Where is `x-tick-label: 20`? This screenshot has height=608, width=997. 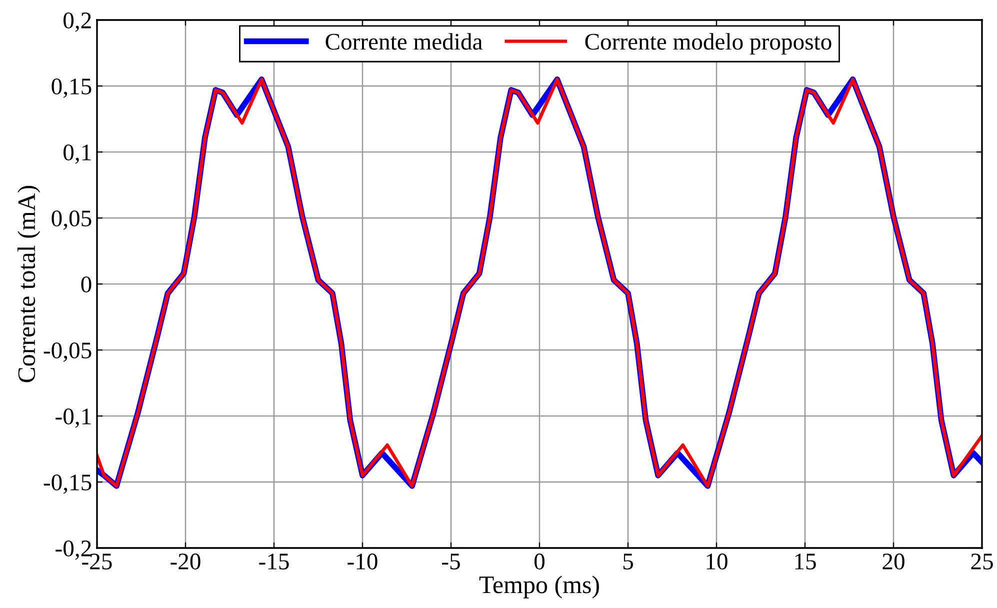 x-tick-label: 20 is located at coordinates (893, 562).